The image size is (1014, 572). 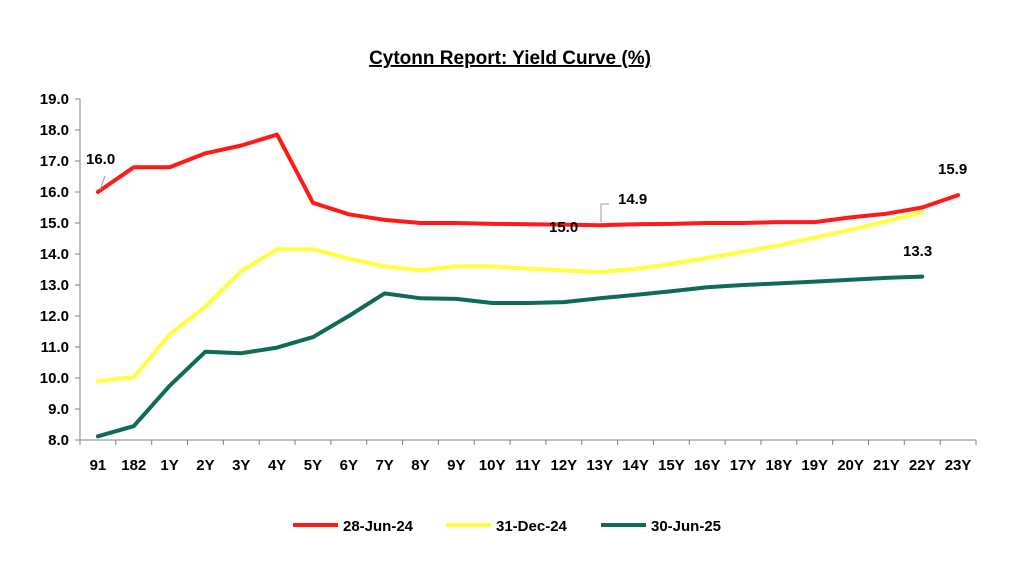 What do you see at coordinates (671, 465) in the screenshot?
I see `x-tick-label: 15Y` at bounding box center [671, 465].